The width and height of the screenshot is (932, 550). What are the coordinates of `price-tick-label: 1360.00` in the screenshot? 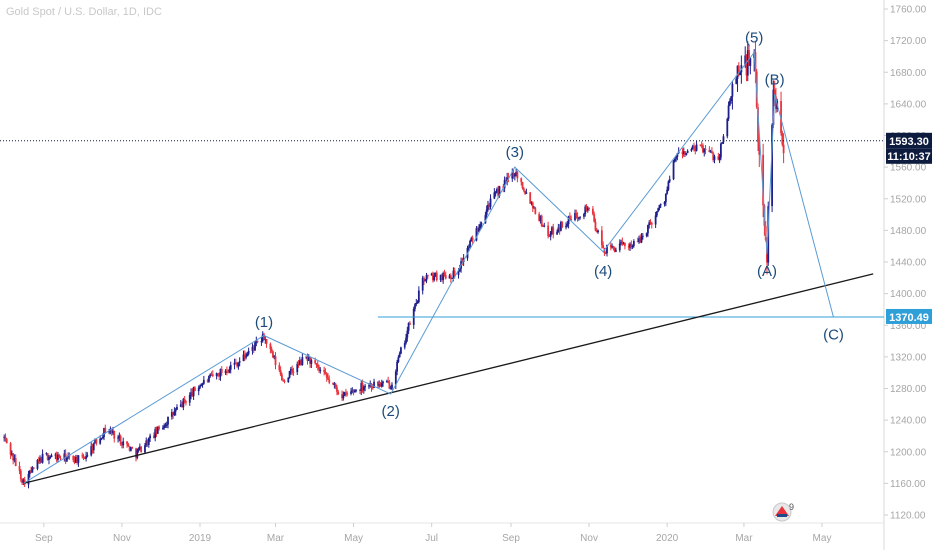 It's located at (908, 326).